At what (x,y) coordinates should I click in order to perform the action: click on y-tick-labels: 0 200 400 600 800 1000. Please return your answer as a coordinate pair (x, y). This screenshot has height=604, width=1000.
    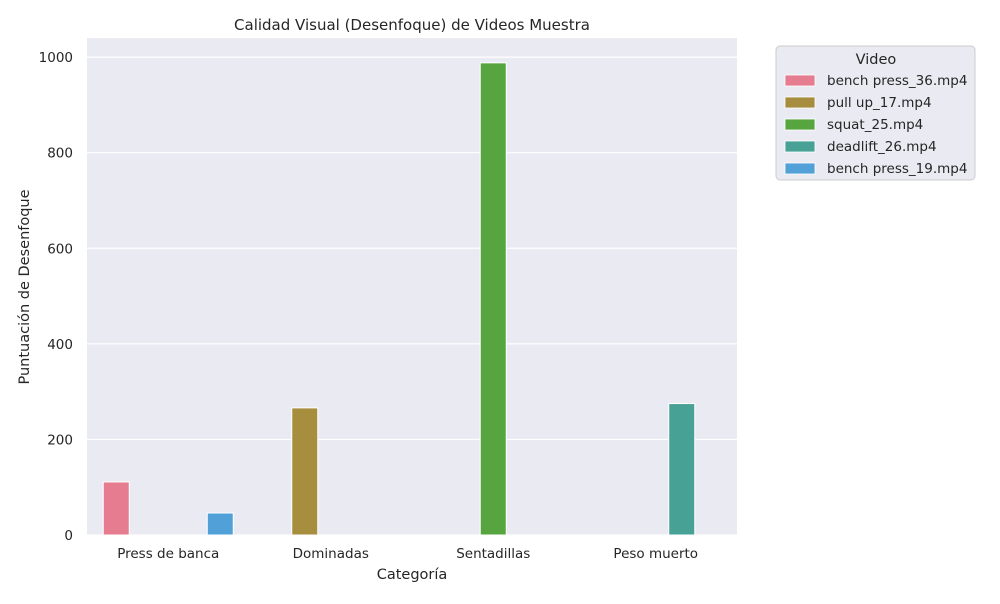
    Looking at the image, I should click on (56, 297).